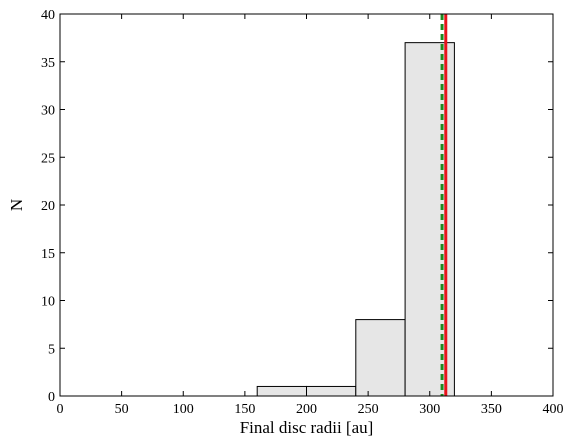 Image resolution: width=574 pixels, height=441 pixels. Describe the element at coordinates (122, 409) in the screenshot. I see `x-tick-label: 50` at that location.